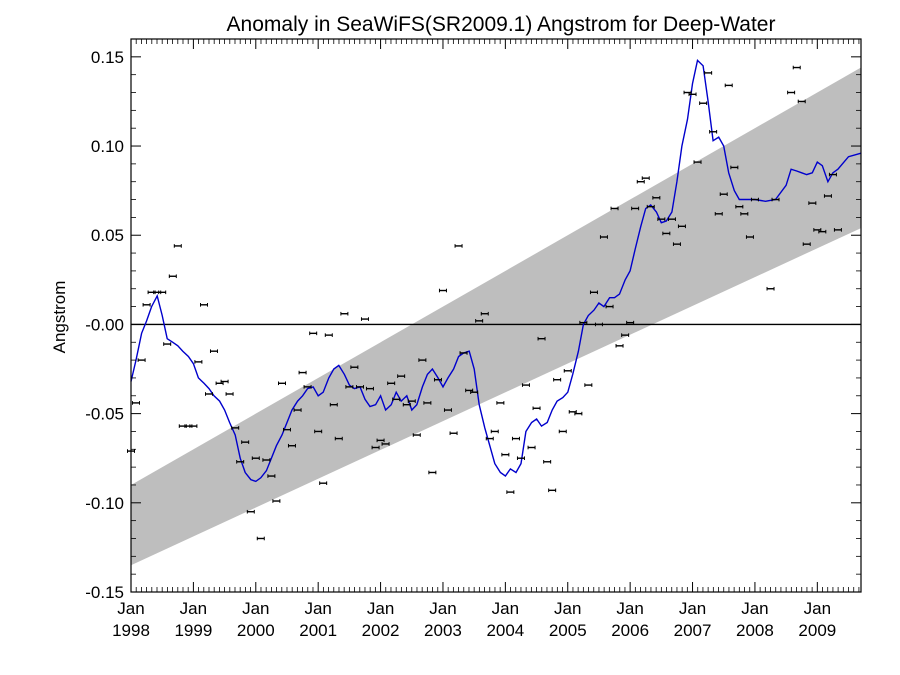 The height and width of the screenshot is (675, 900). Describe the element at coordinates (107, 146) in the screenshot. I see `y-tick-label: 0.10` at that location.